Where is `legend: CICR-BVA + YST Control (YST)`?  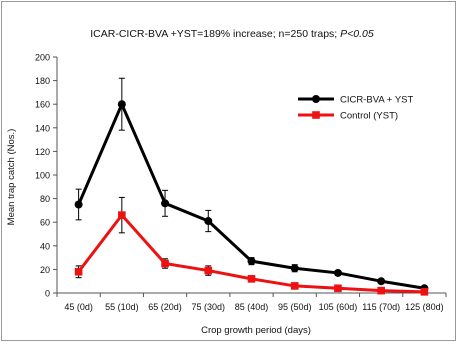 legend: CICR-BVA + YST Control (YST) is located at coordinates (355, 108).